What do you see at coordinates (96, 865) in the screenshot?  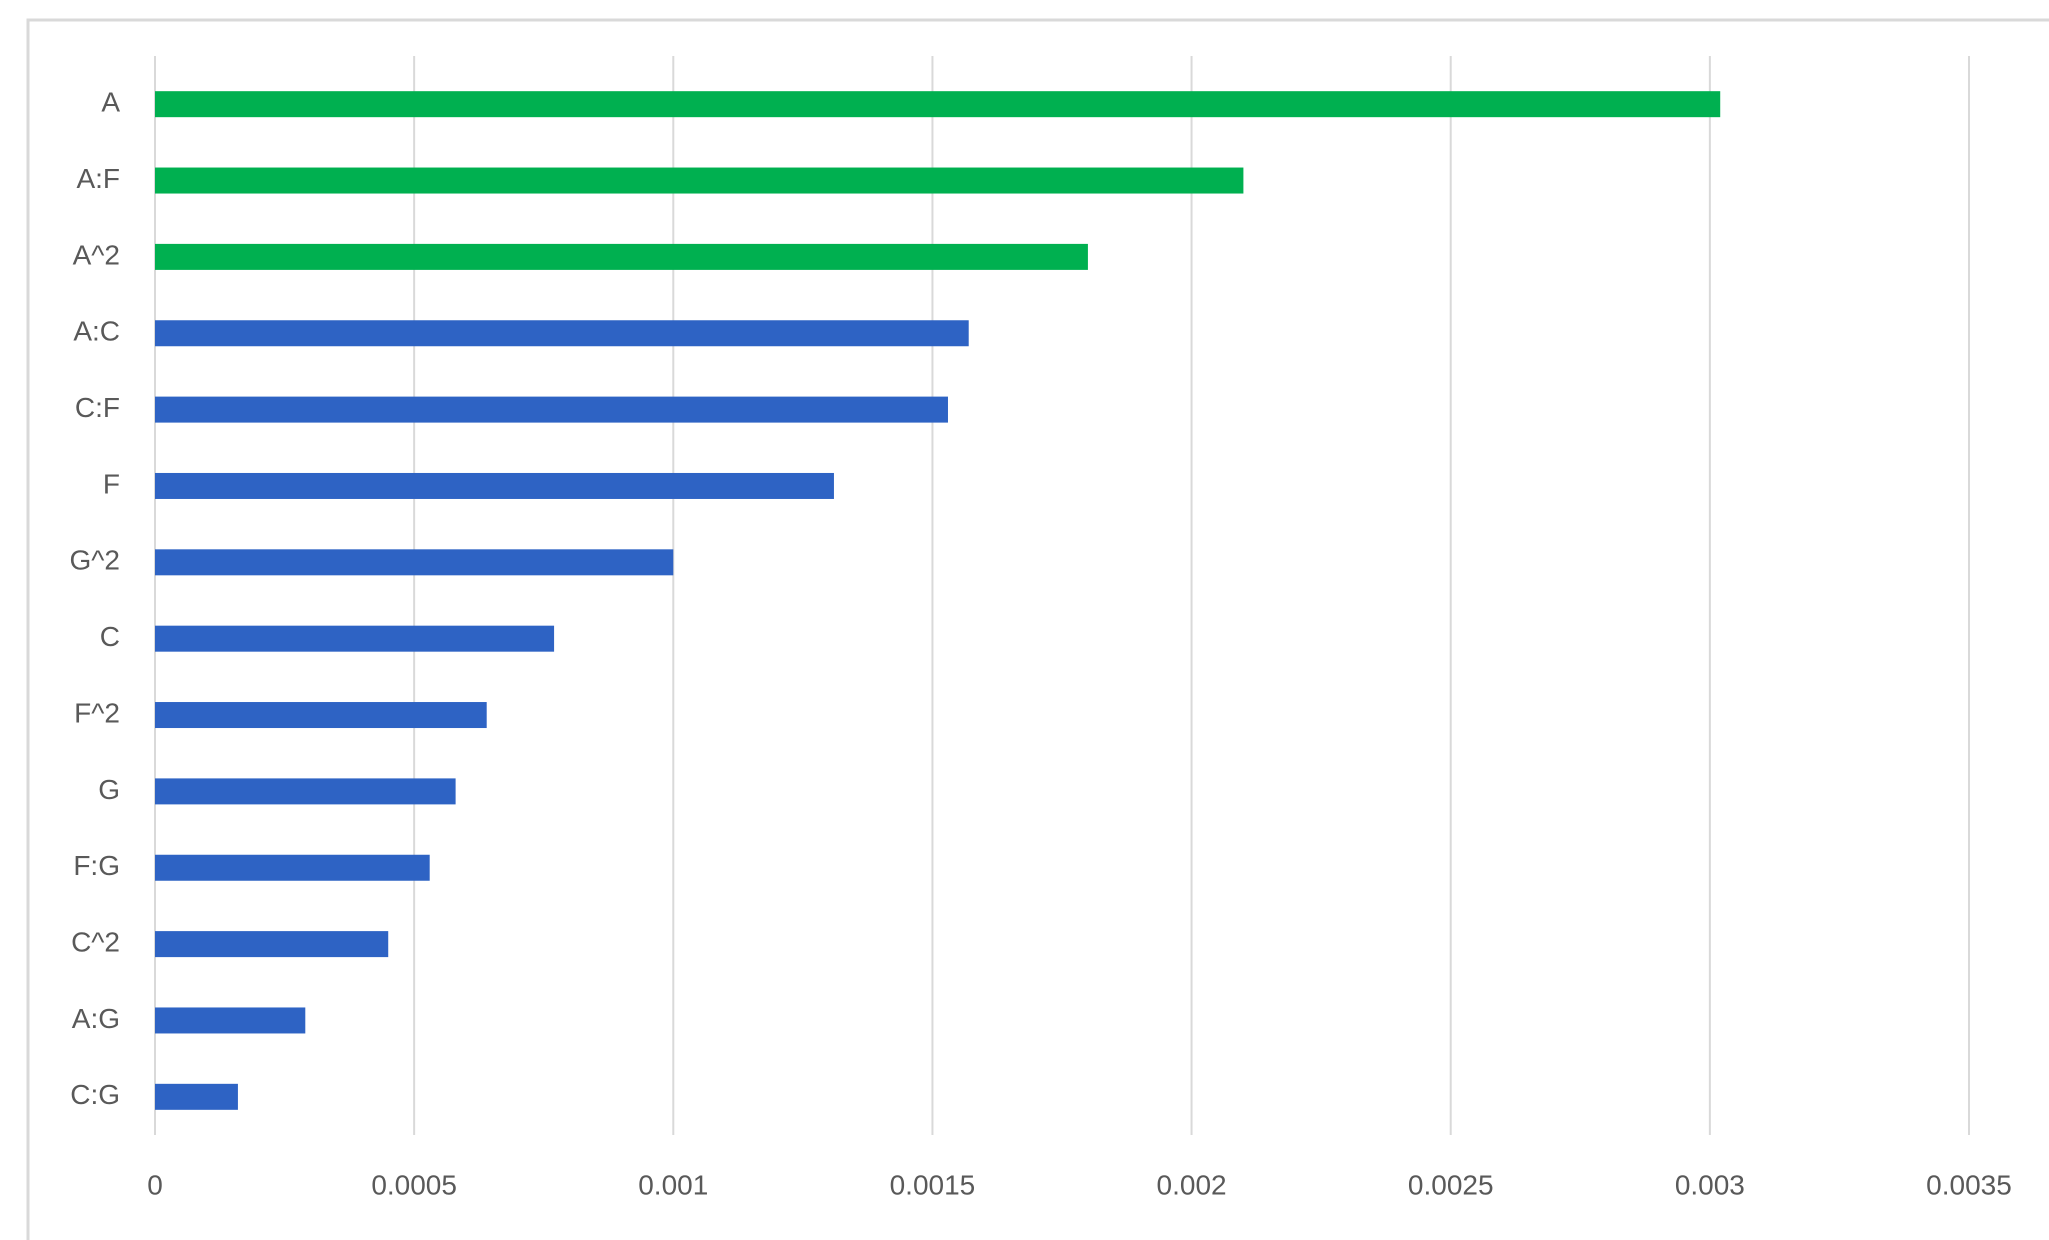 I see `y-tick-label: F:G` at bounding box center [96, 865].